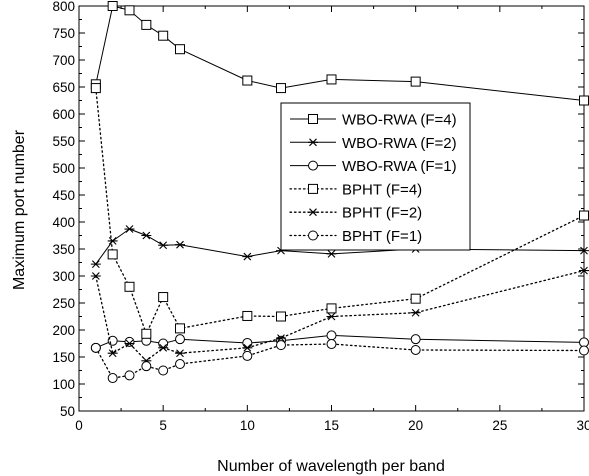  Describe the element at coordinates (63, 7) in the screenshot. I see `y-tick-label: 800` at that location.